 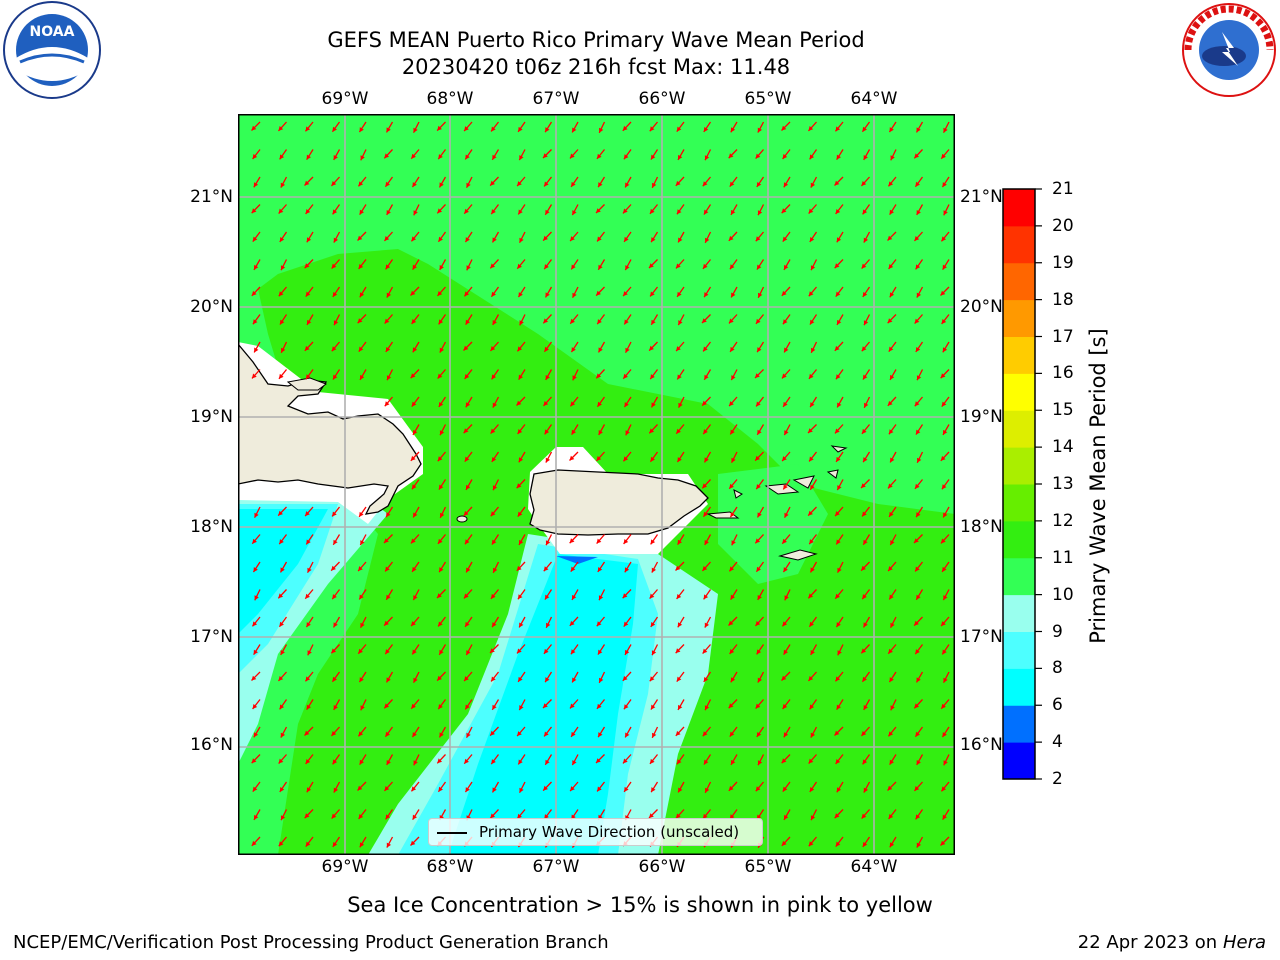 I want to click on colorbar-tick-label: 20, so click(x=1063, y=225).